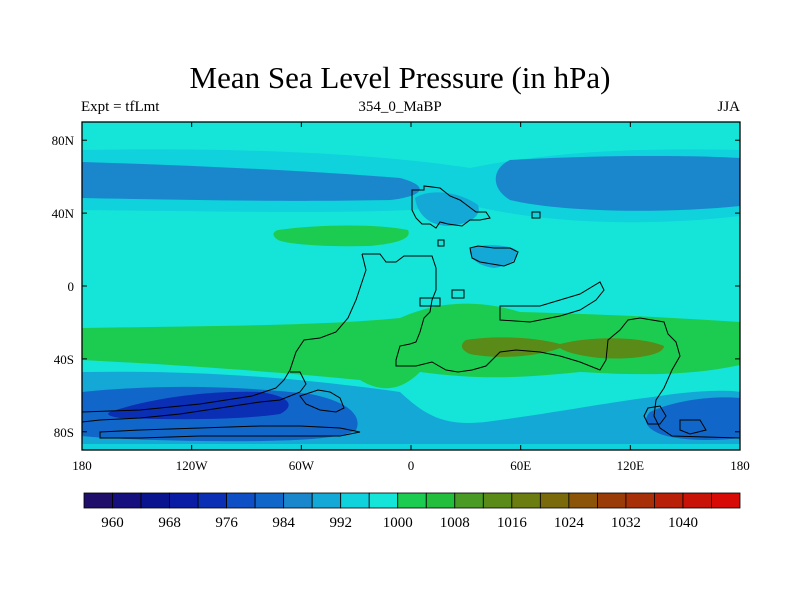  What do you see at coordinates (112, 523) in the screenshot?
I see `colorbar-label: 960` at bounding box center [112, 523].